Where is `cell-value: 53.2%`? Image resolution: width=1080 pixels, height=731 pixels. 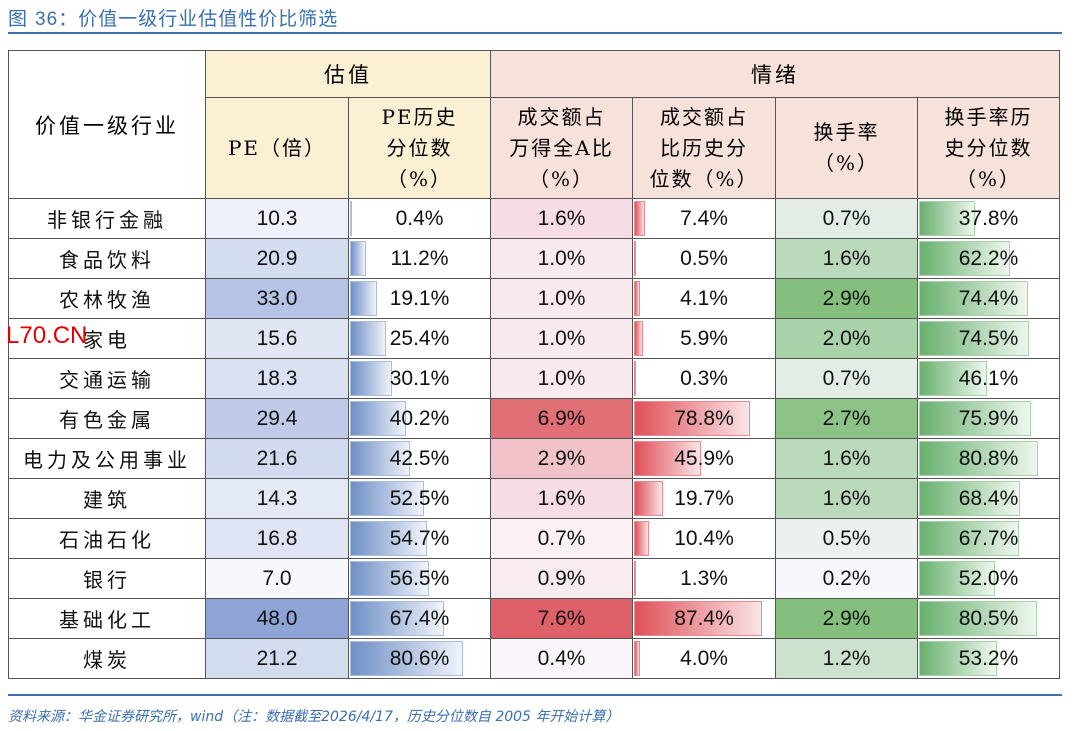 cell-value: 53.2% is located at coordinates (988, 658).